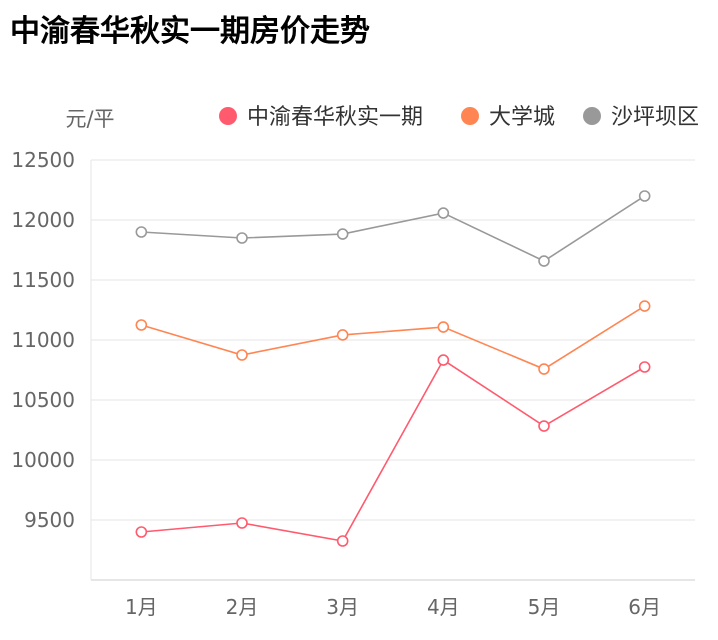 The image size is (718, 640). What do you see at coordinates (43, 400) in the screenshot?
I see `y-tick-label: 10500` at bounding box center [43, 400].